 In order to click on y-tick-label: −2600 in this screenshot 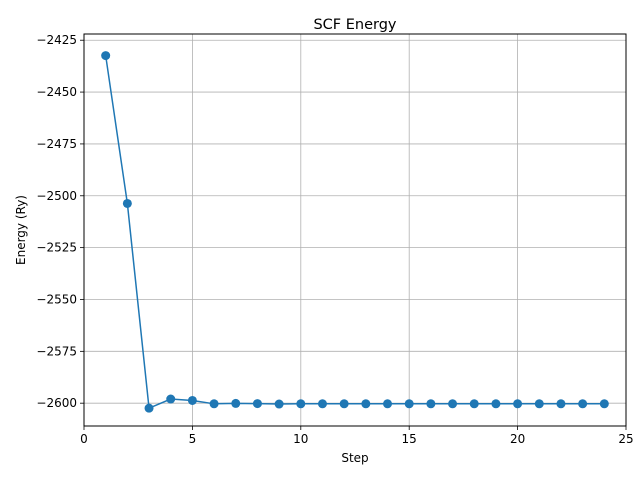, I will do `click(56, 403)`.